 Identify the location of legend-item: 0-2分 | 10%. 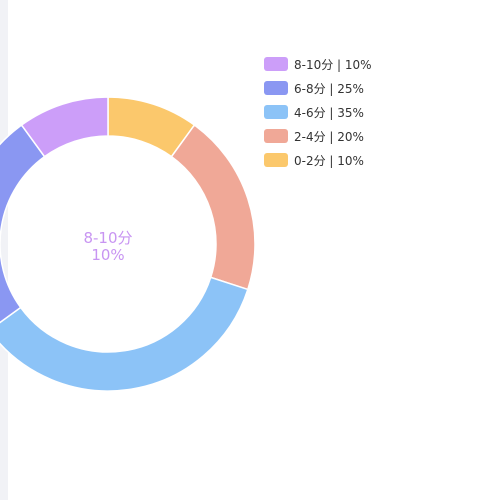
(364, 160).